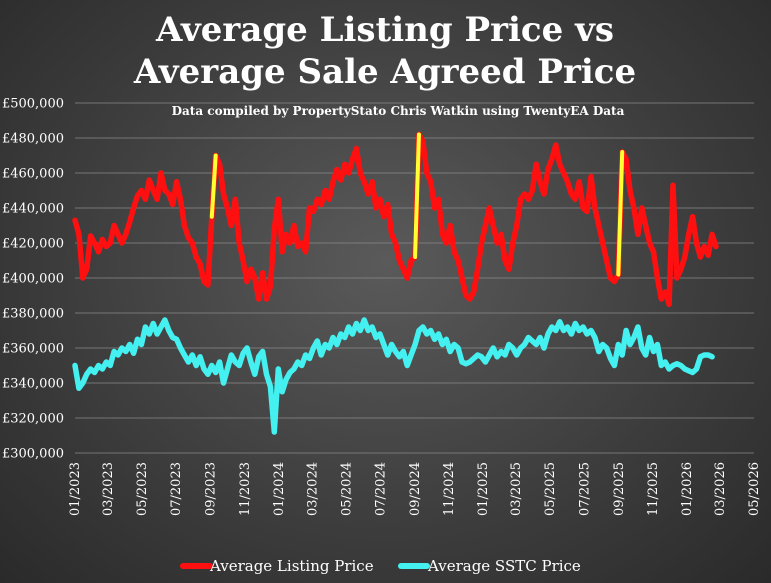  What do you see at coordinates (384, 30) in the screenshot?
I see `chart-title-line-1: Average Listing Price vs` at bounding box center [384, 30].